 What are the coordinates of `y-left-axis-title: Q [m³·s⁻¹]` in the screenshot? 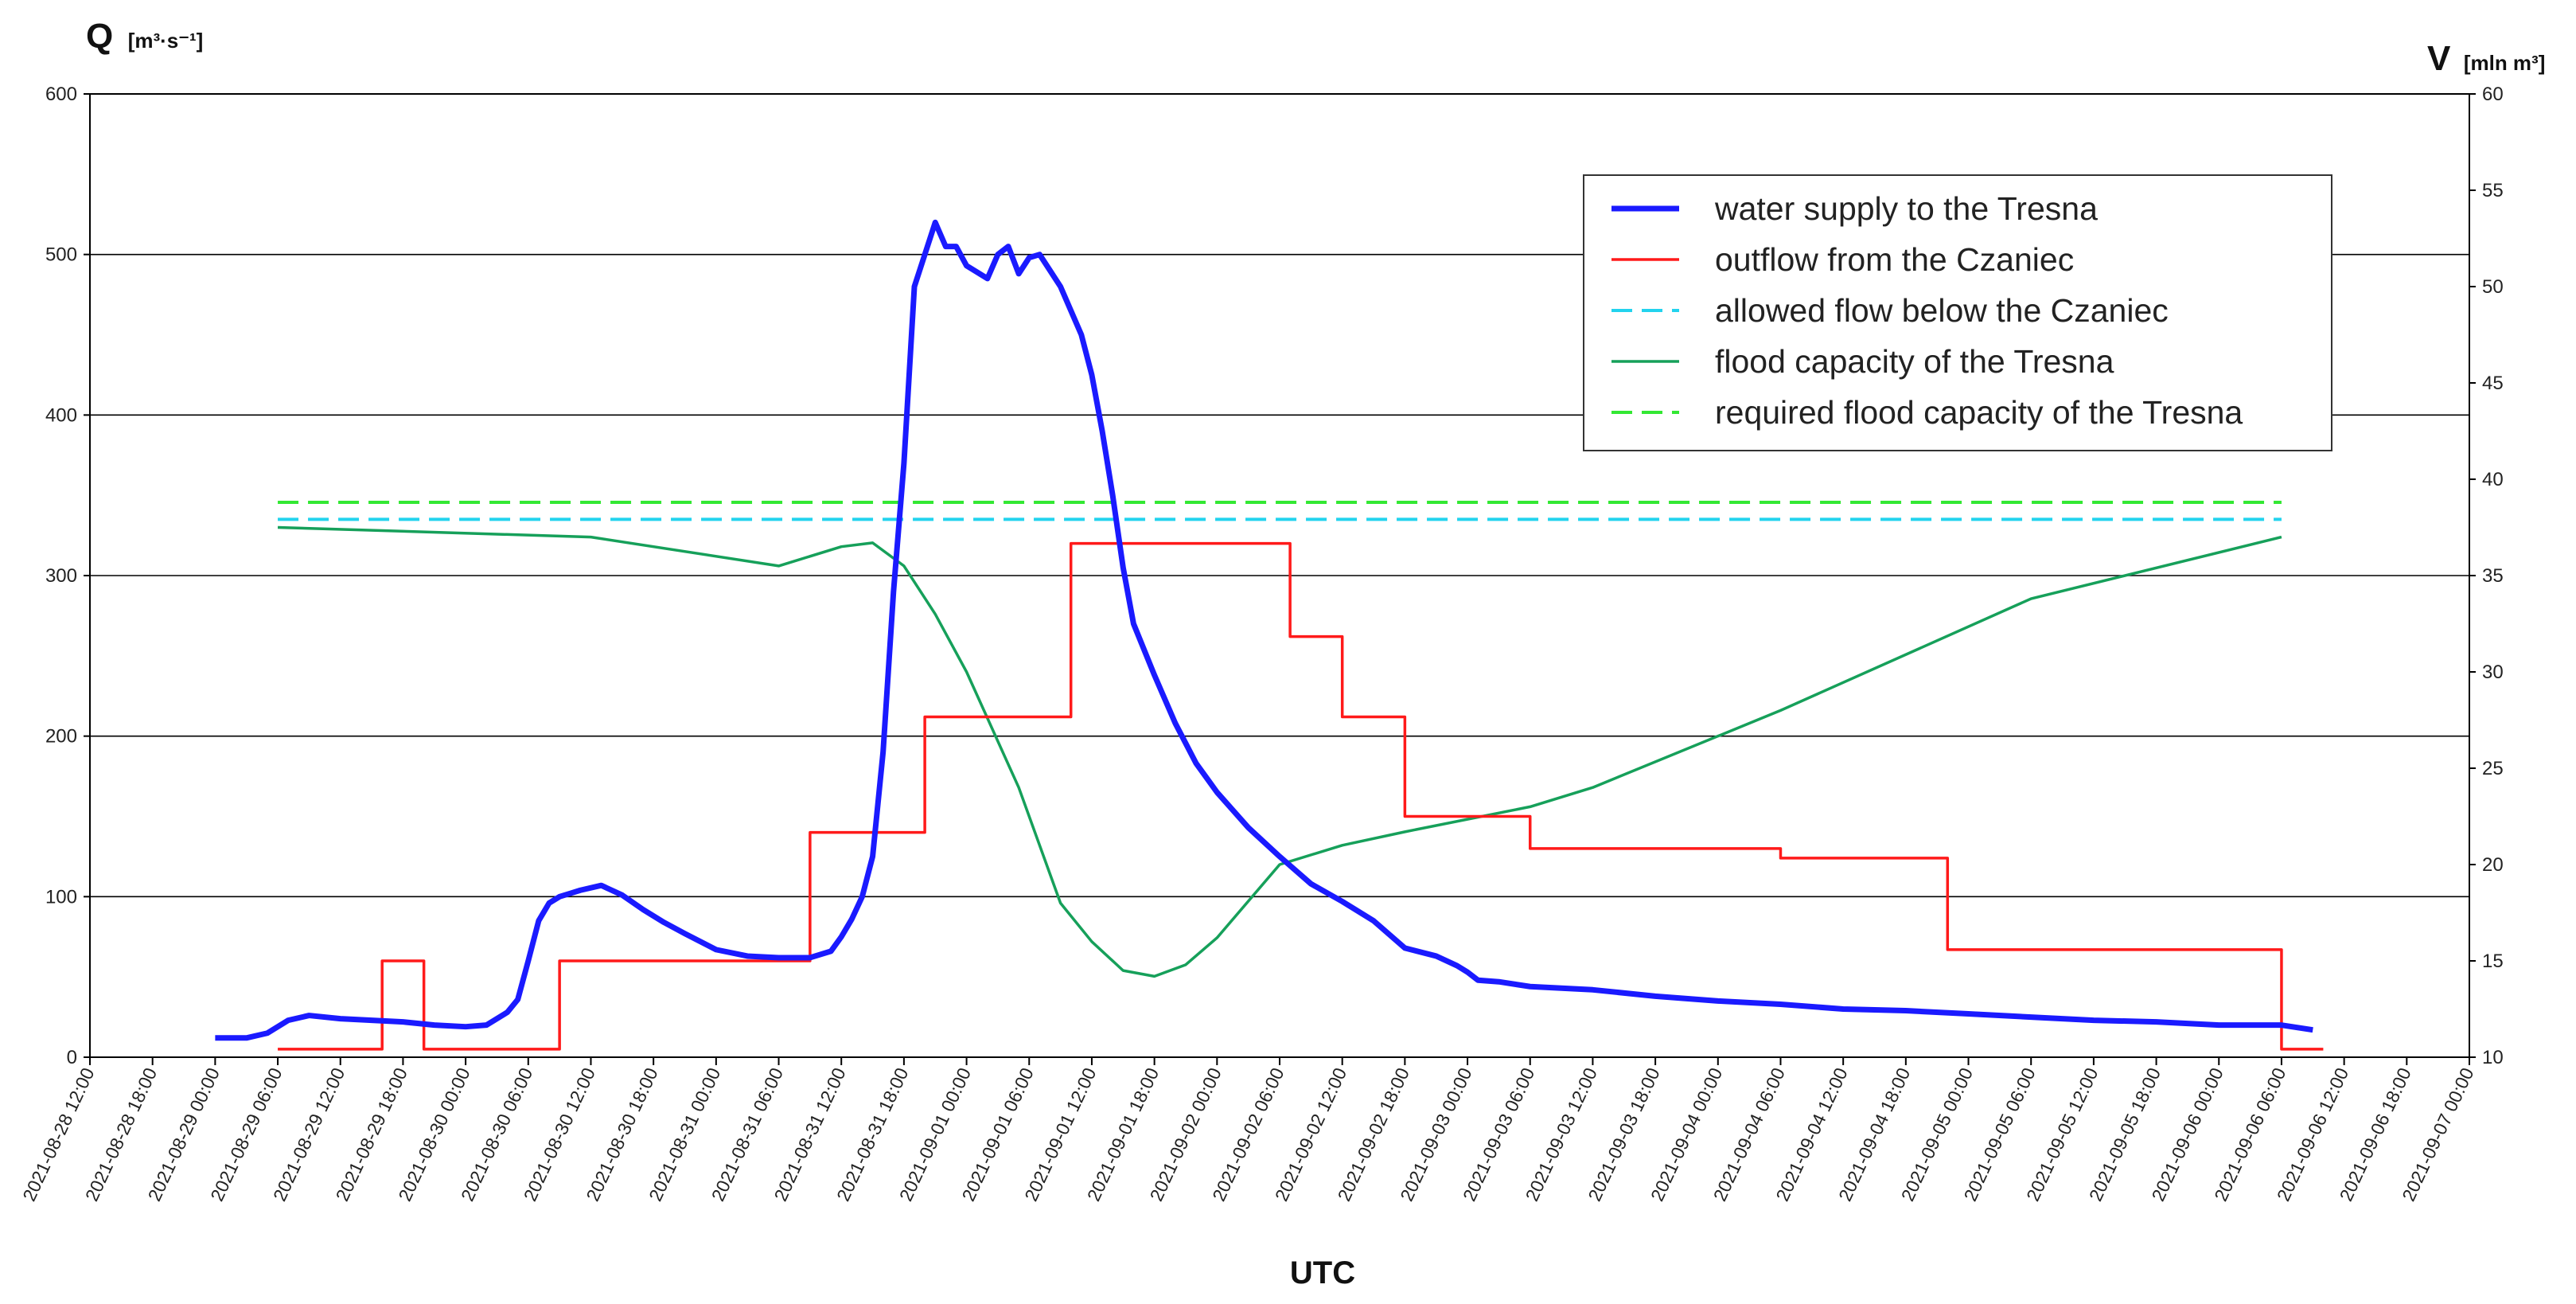 It's located at (144, 36).